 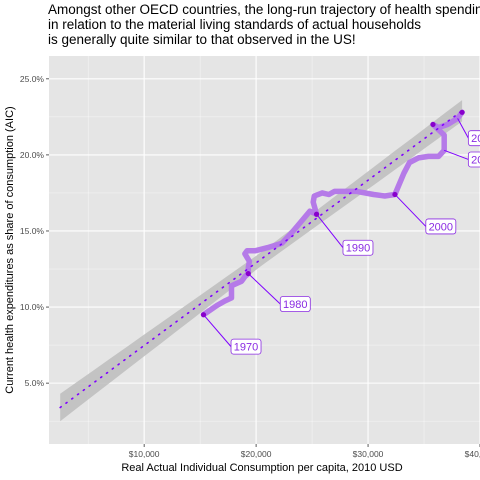 I want to click on x-tick-label: $10,000, so click(x=144, y=454).